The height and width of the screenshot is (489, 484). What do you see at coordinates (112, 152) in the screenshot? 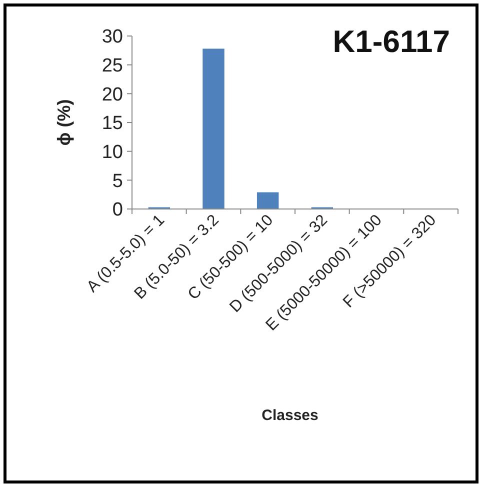
I see `y-tick-label: 10` at bounding box center [112, 152].